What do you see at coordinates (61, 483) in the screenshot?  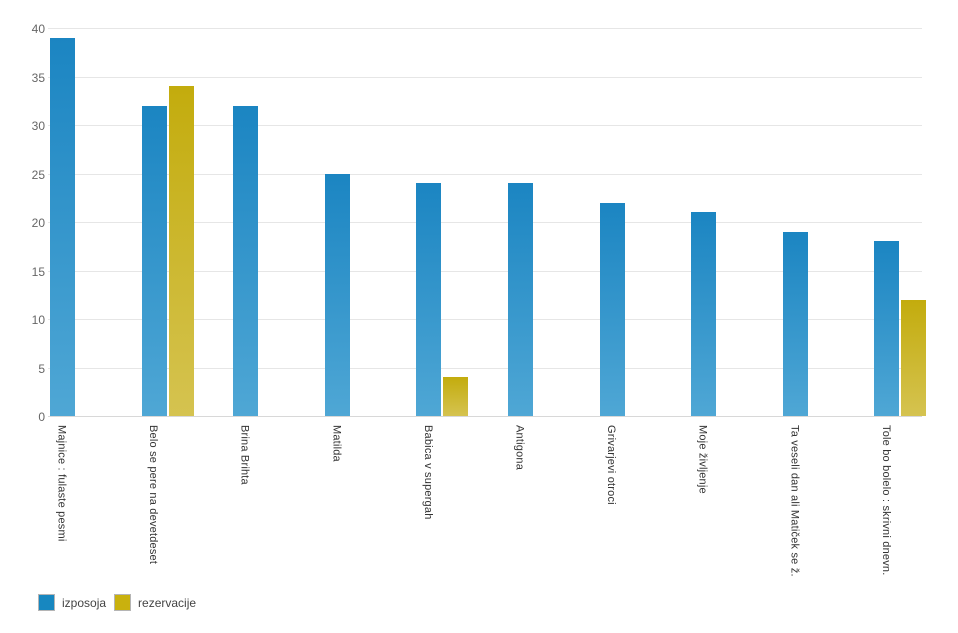 I see `category-label: Majnice : fulaste pesmi` at bounding box center [61, 483].